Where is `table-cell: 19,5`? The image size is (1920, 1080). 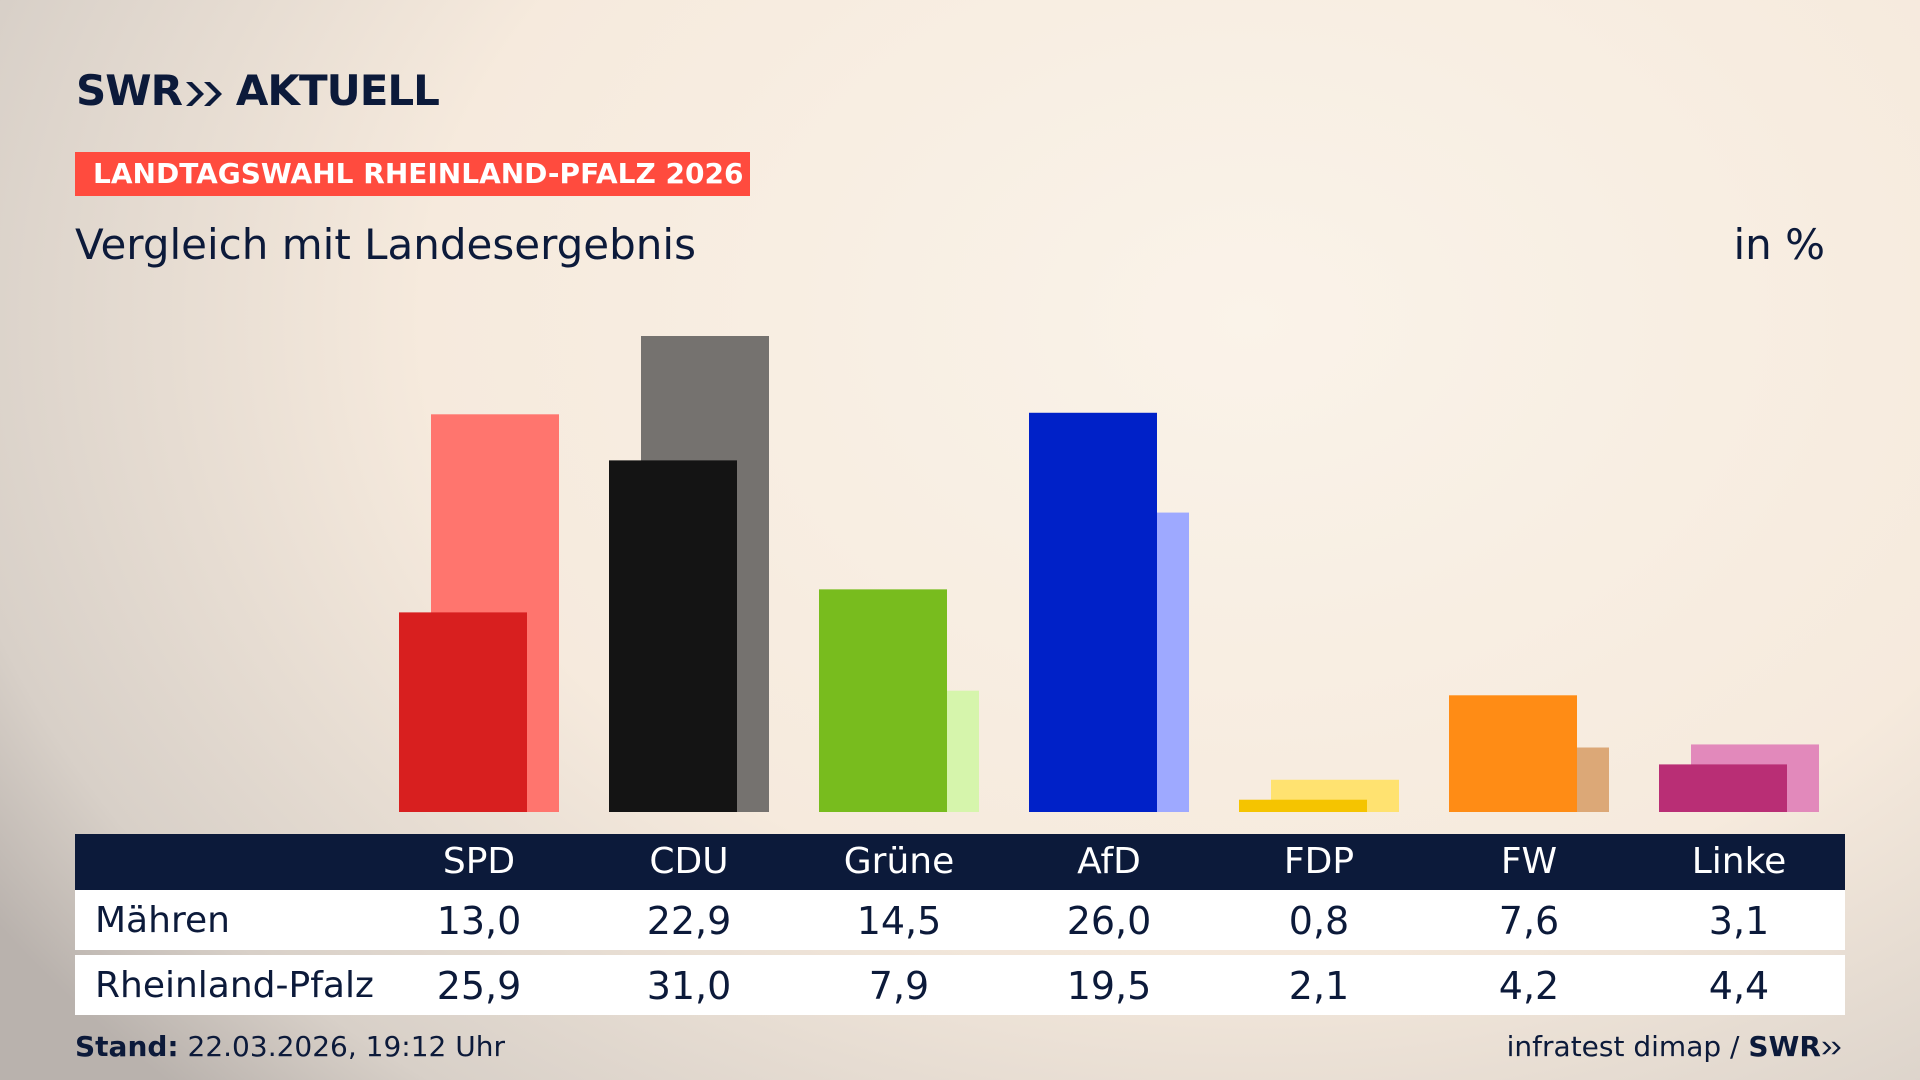
table-cell: 19,5 is located at coordinates (1109, 986).